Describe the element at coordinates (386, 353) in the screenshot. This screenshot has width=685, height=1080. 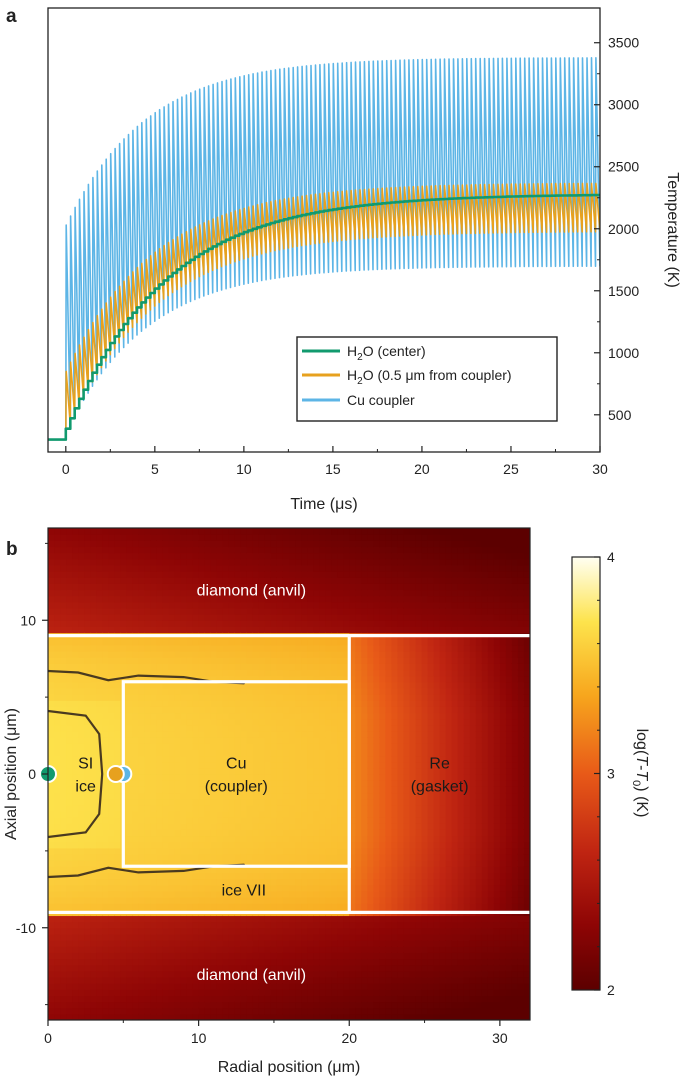
I see `legend-label-h2o-center: H2O (center)` at that location.